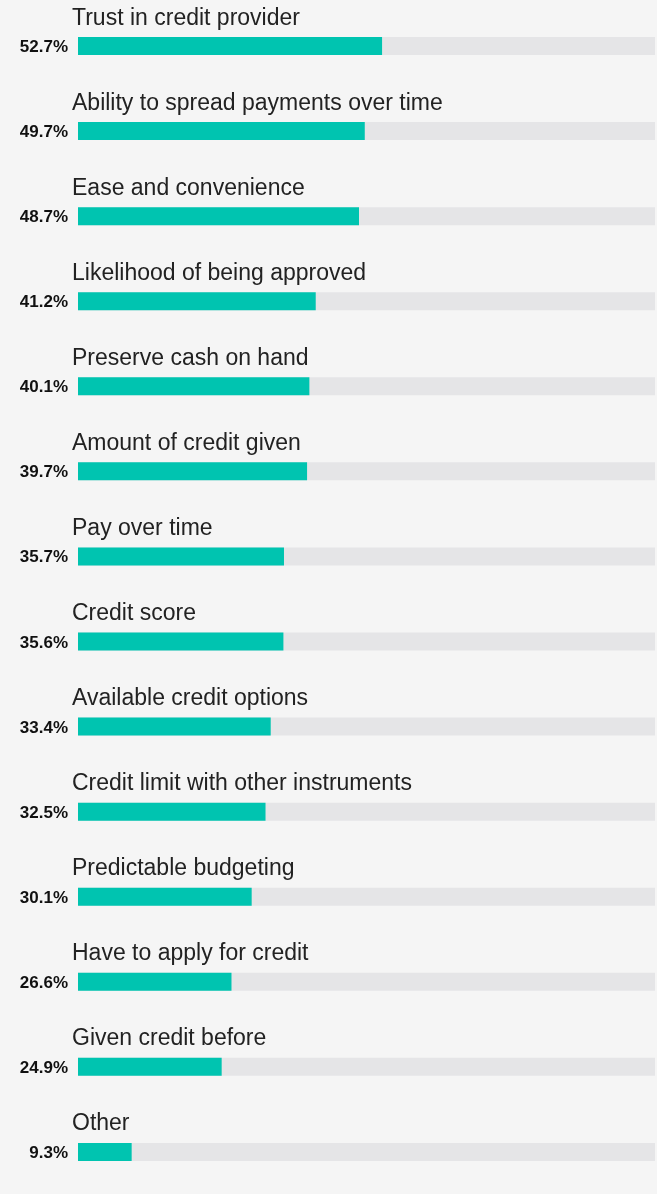 The width and height of the screenshot is (657, 1194). I want to click on y-tick-label: Credit limit with other instruments, so click(242, 782).